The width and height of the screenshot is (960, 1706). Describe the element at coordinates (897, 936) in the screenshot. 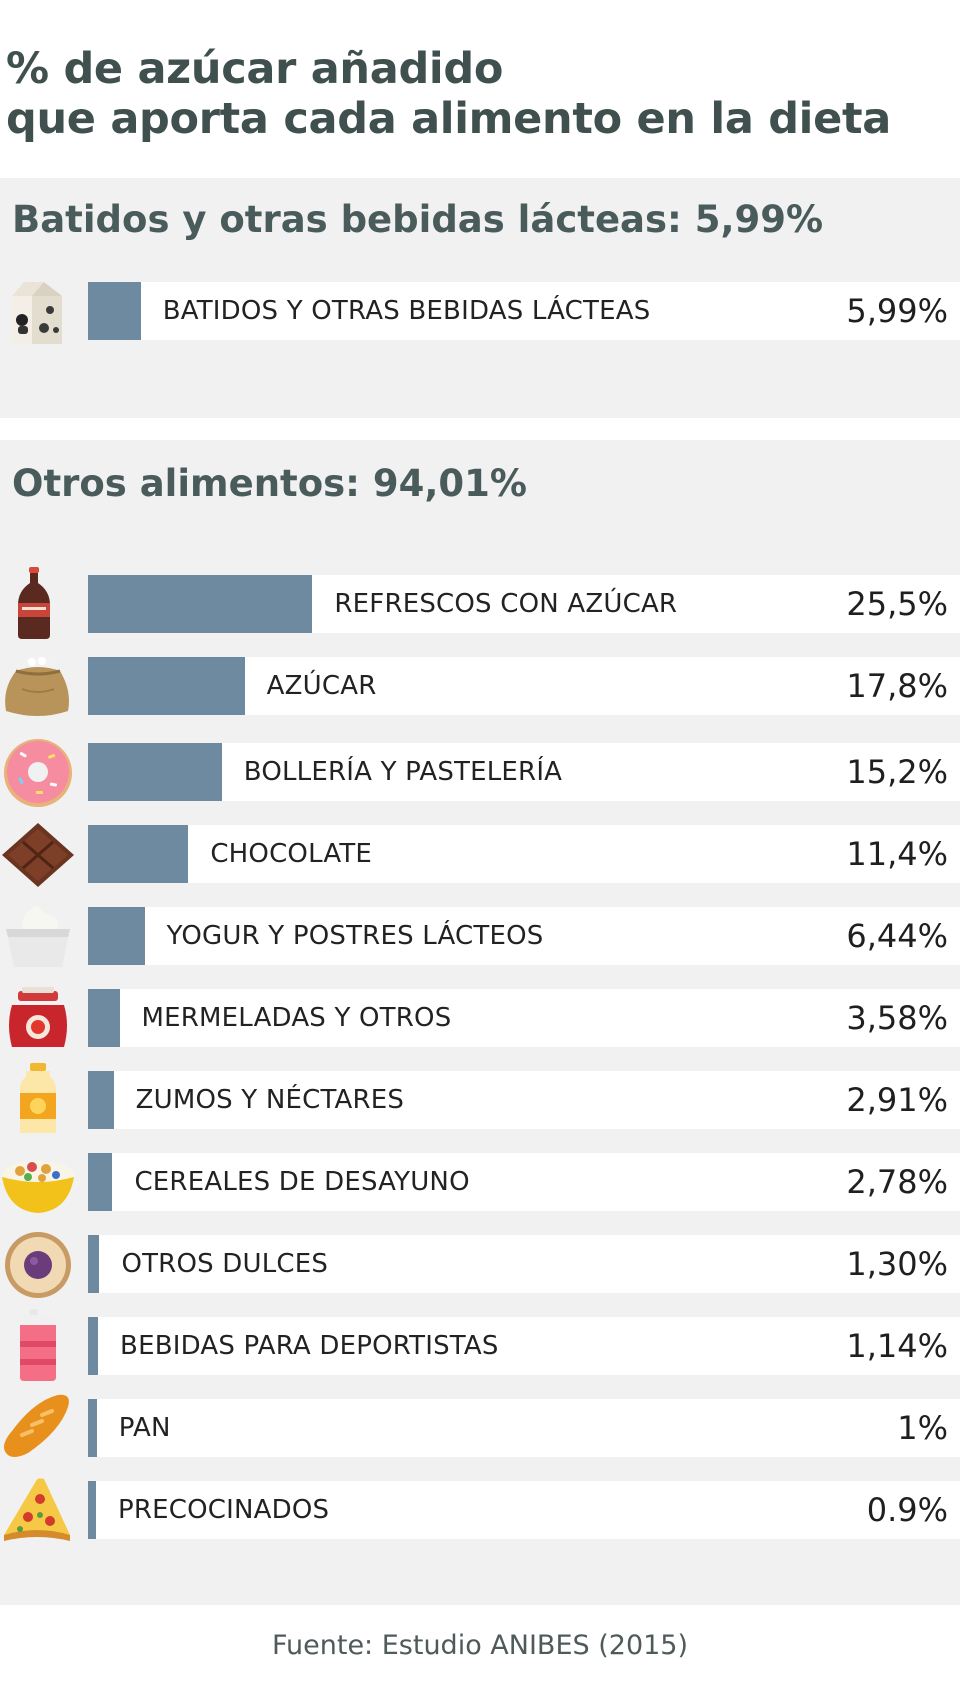

I see `bar-value-label: 6,44%` at that location.